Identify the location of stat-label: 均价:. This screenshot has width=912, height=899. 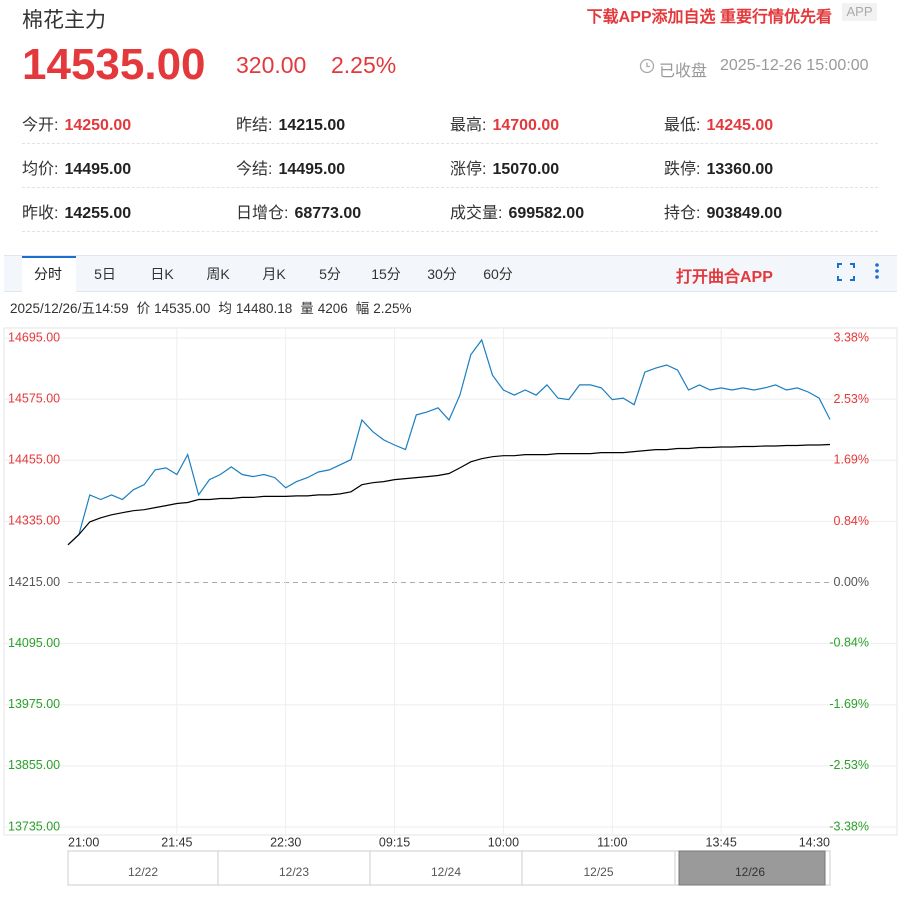
(40, 169).